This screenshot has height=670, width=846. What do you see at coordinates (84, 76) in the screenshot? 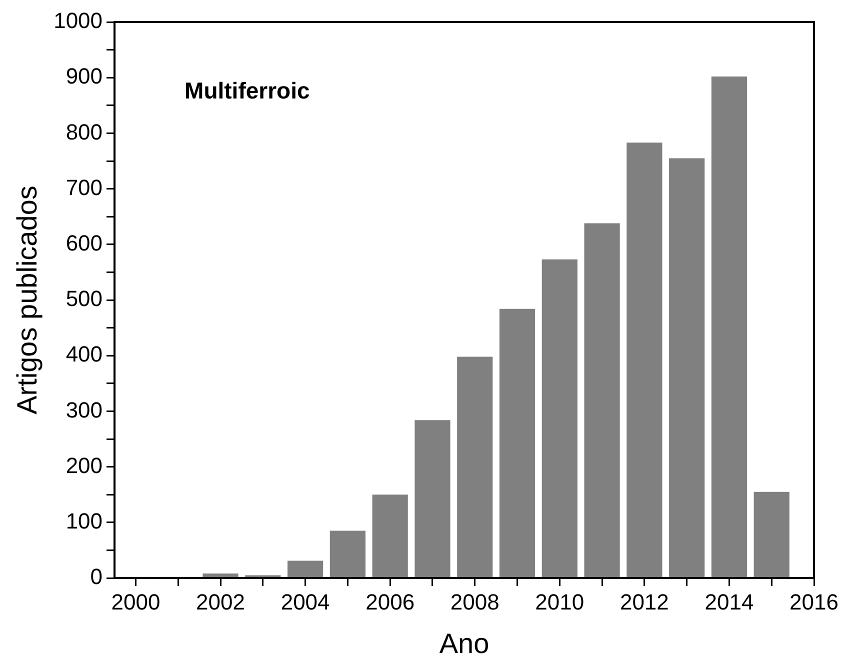
I see `y-tick-label: 900` at bounding box center [84, 76].